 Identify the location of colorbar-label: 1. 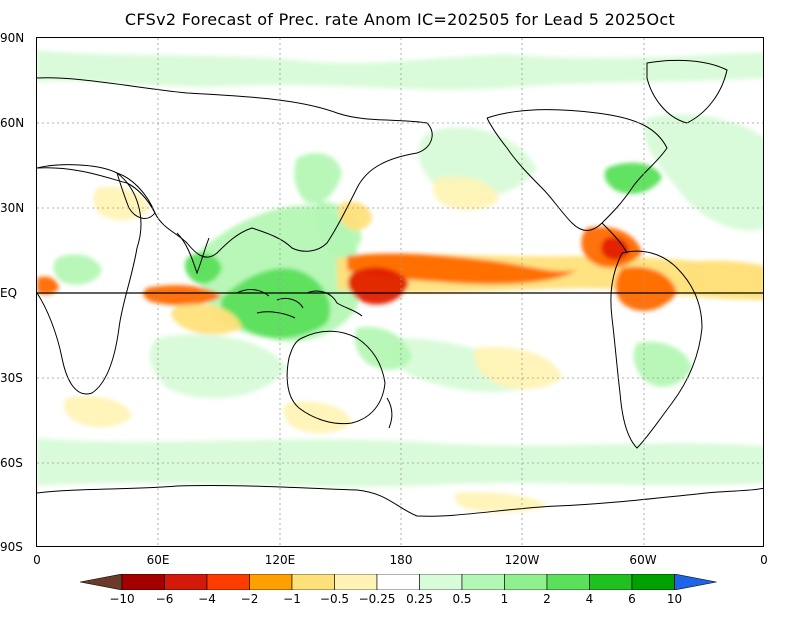
(504, 599).